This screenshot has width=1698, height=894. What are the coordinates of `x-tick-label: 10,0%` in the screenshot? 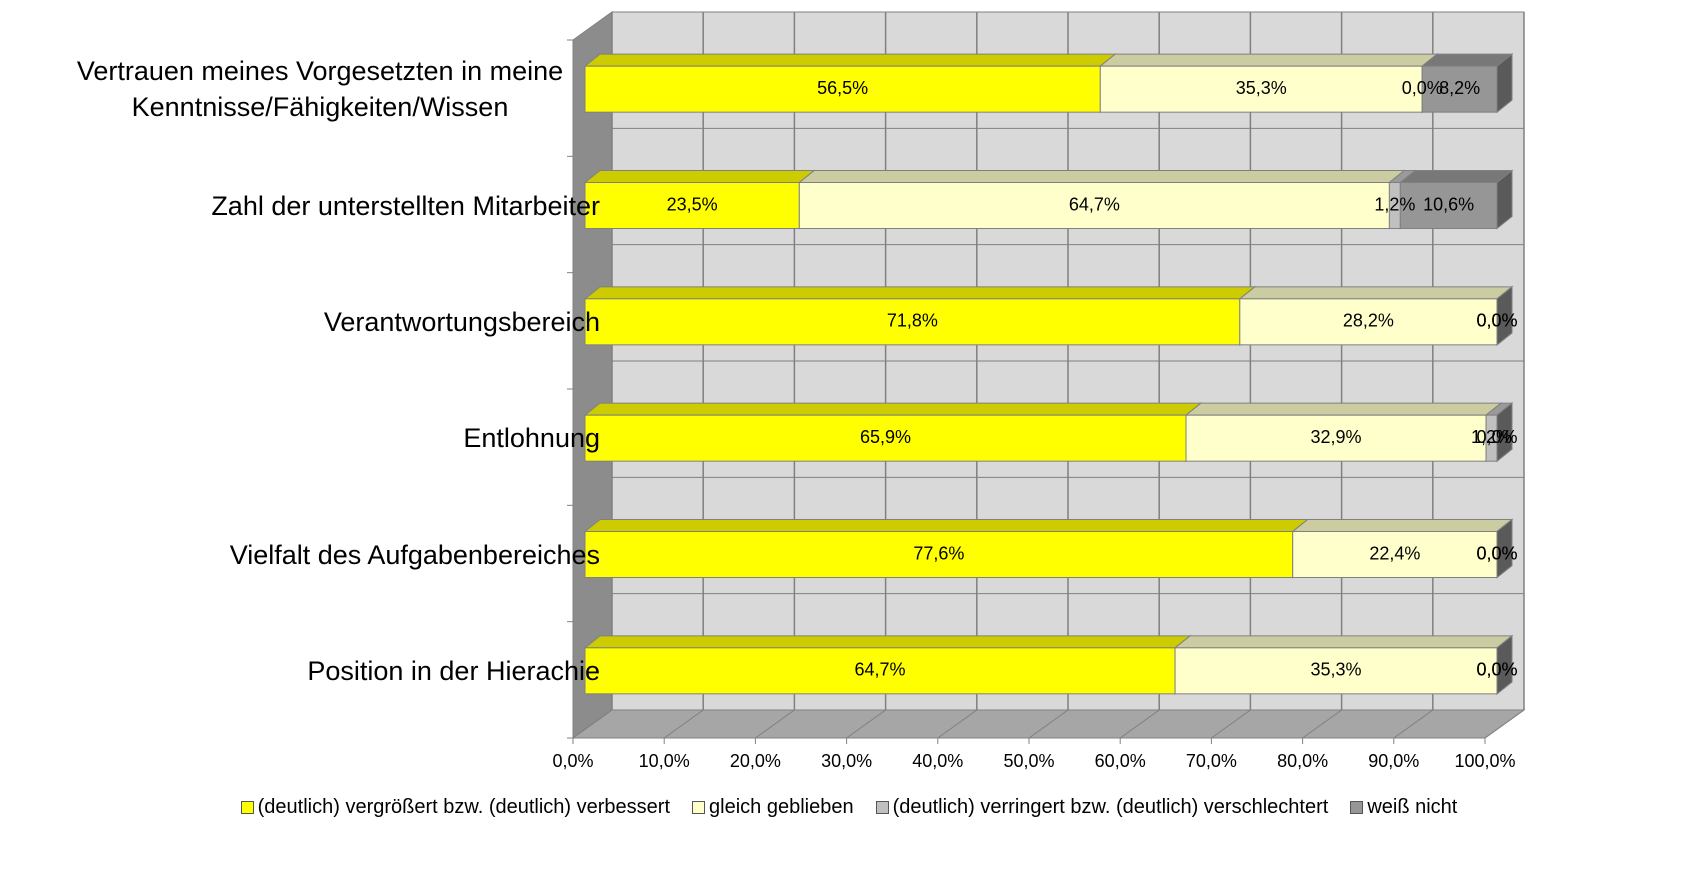 It's located at (664, 761).